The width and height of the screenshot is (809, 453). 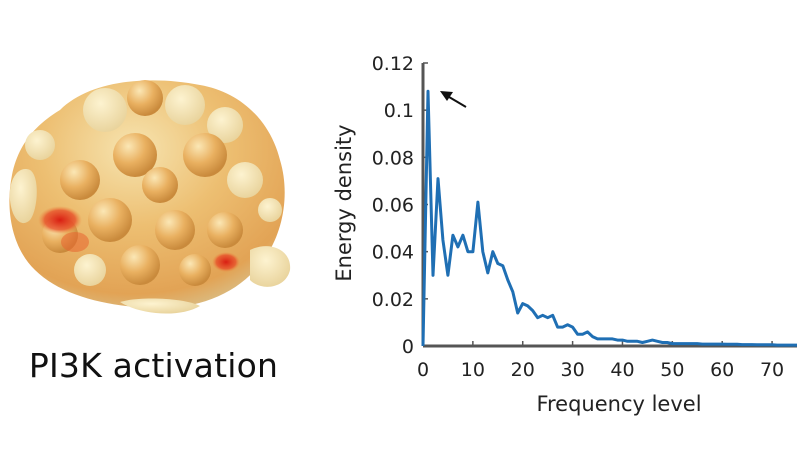 What do you see at coordinates (672, 370) in the screenshot?
I see `x-tick-label: 50` at bounding box center [672, 370].